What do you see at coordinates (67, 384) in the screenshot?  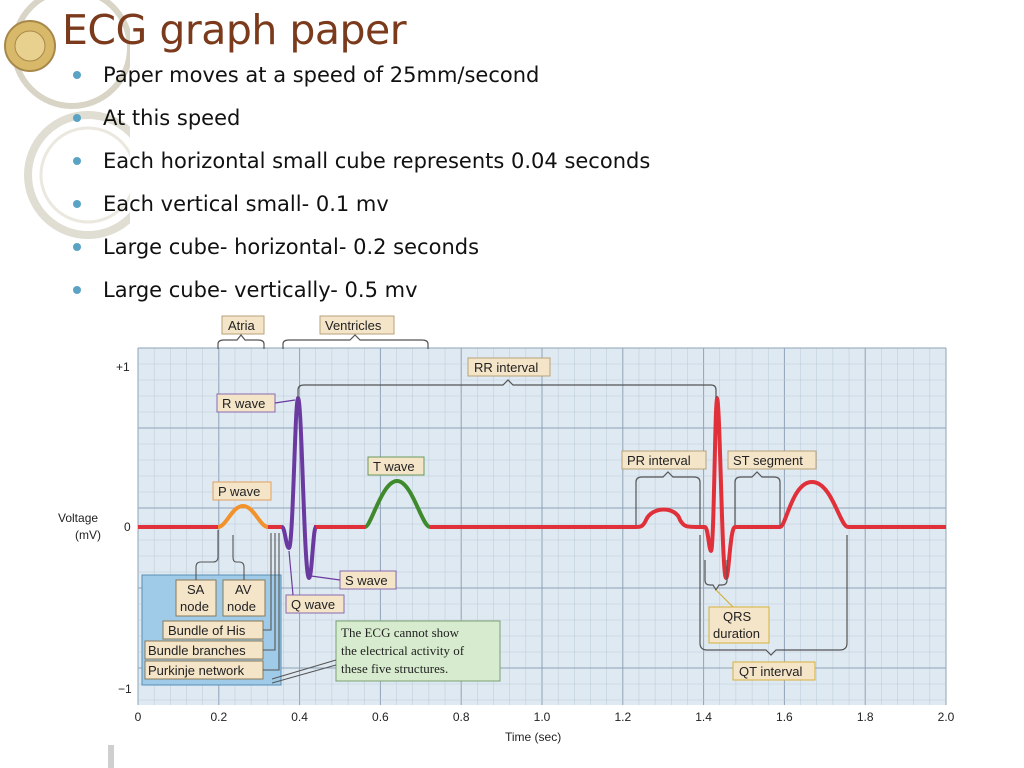 I see `decorative-rings` at bounding box center [67, 384].